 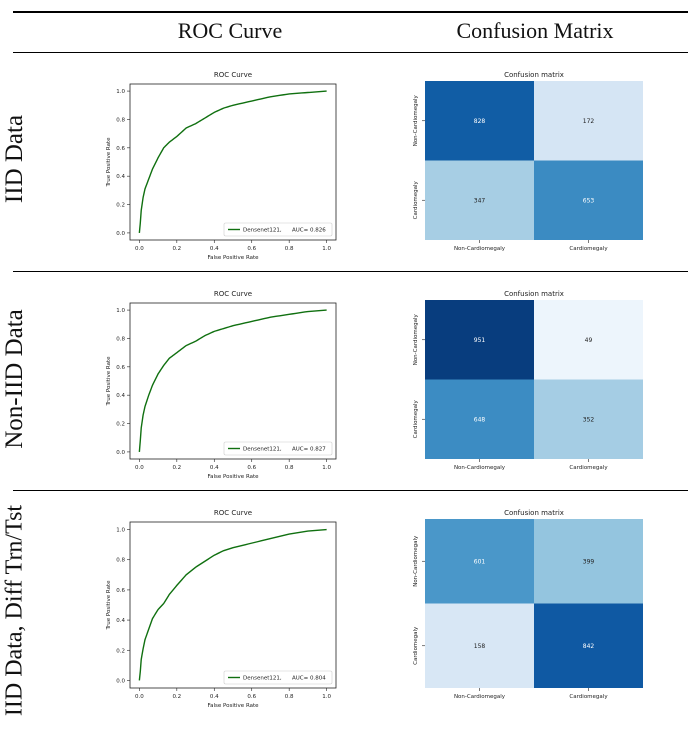 I want to click on cell-value: 648, so click(x=480, y=419).